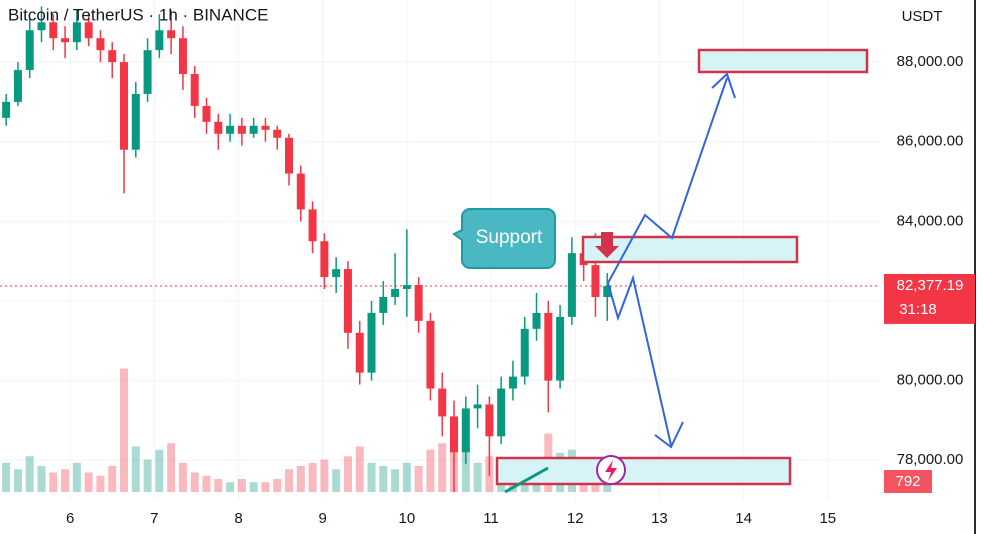 This screenshot has width=988, height=534. What do you see at coordinates (509, 237) in the screenshot?
I see `callout-text: Support` at bounding box center [509, 237].